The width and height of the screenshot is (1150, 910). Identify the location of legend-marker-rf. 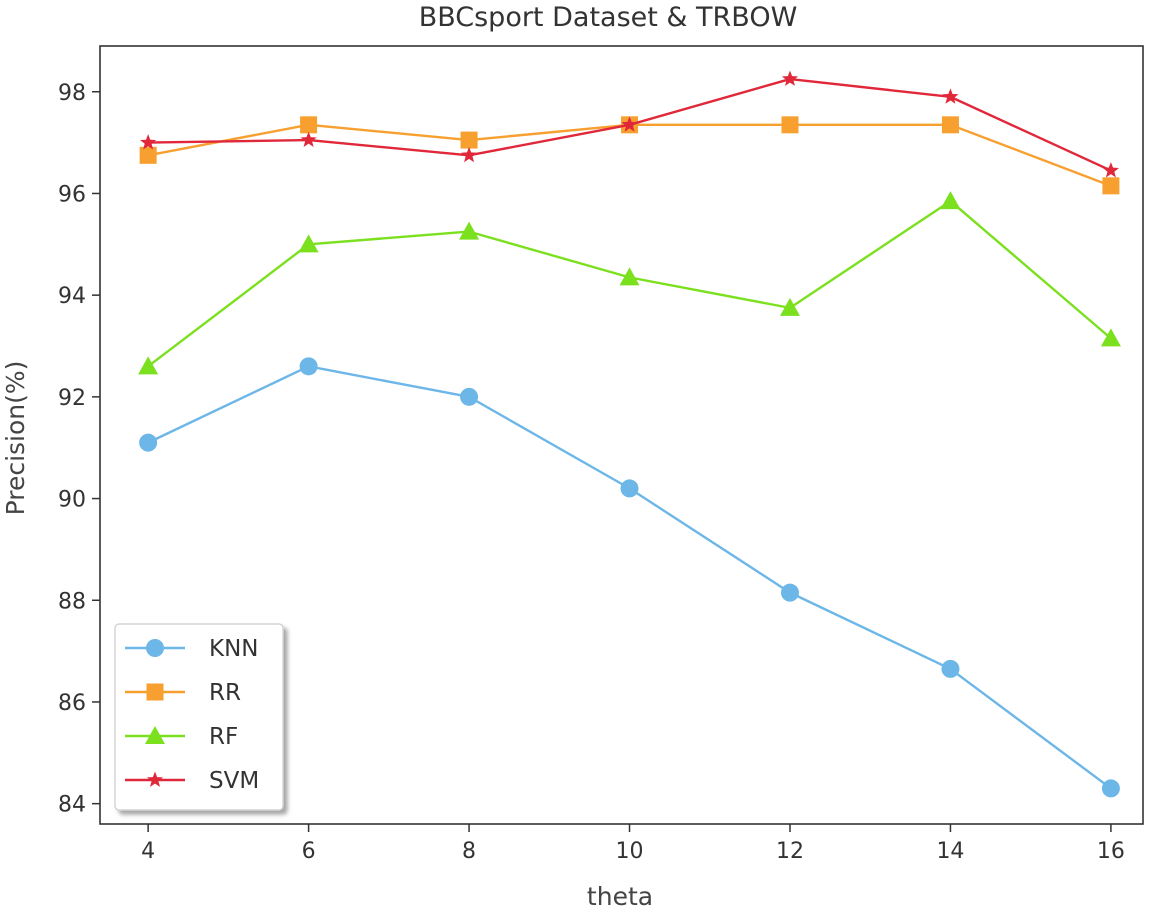
(155, 735).